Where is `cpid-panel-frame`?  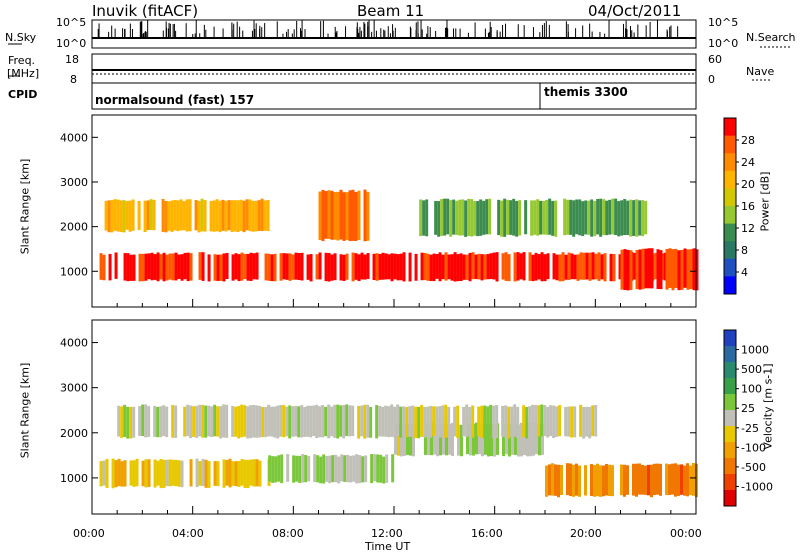
cpid-panel-frame is located at coordinates (394, 96).